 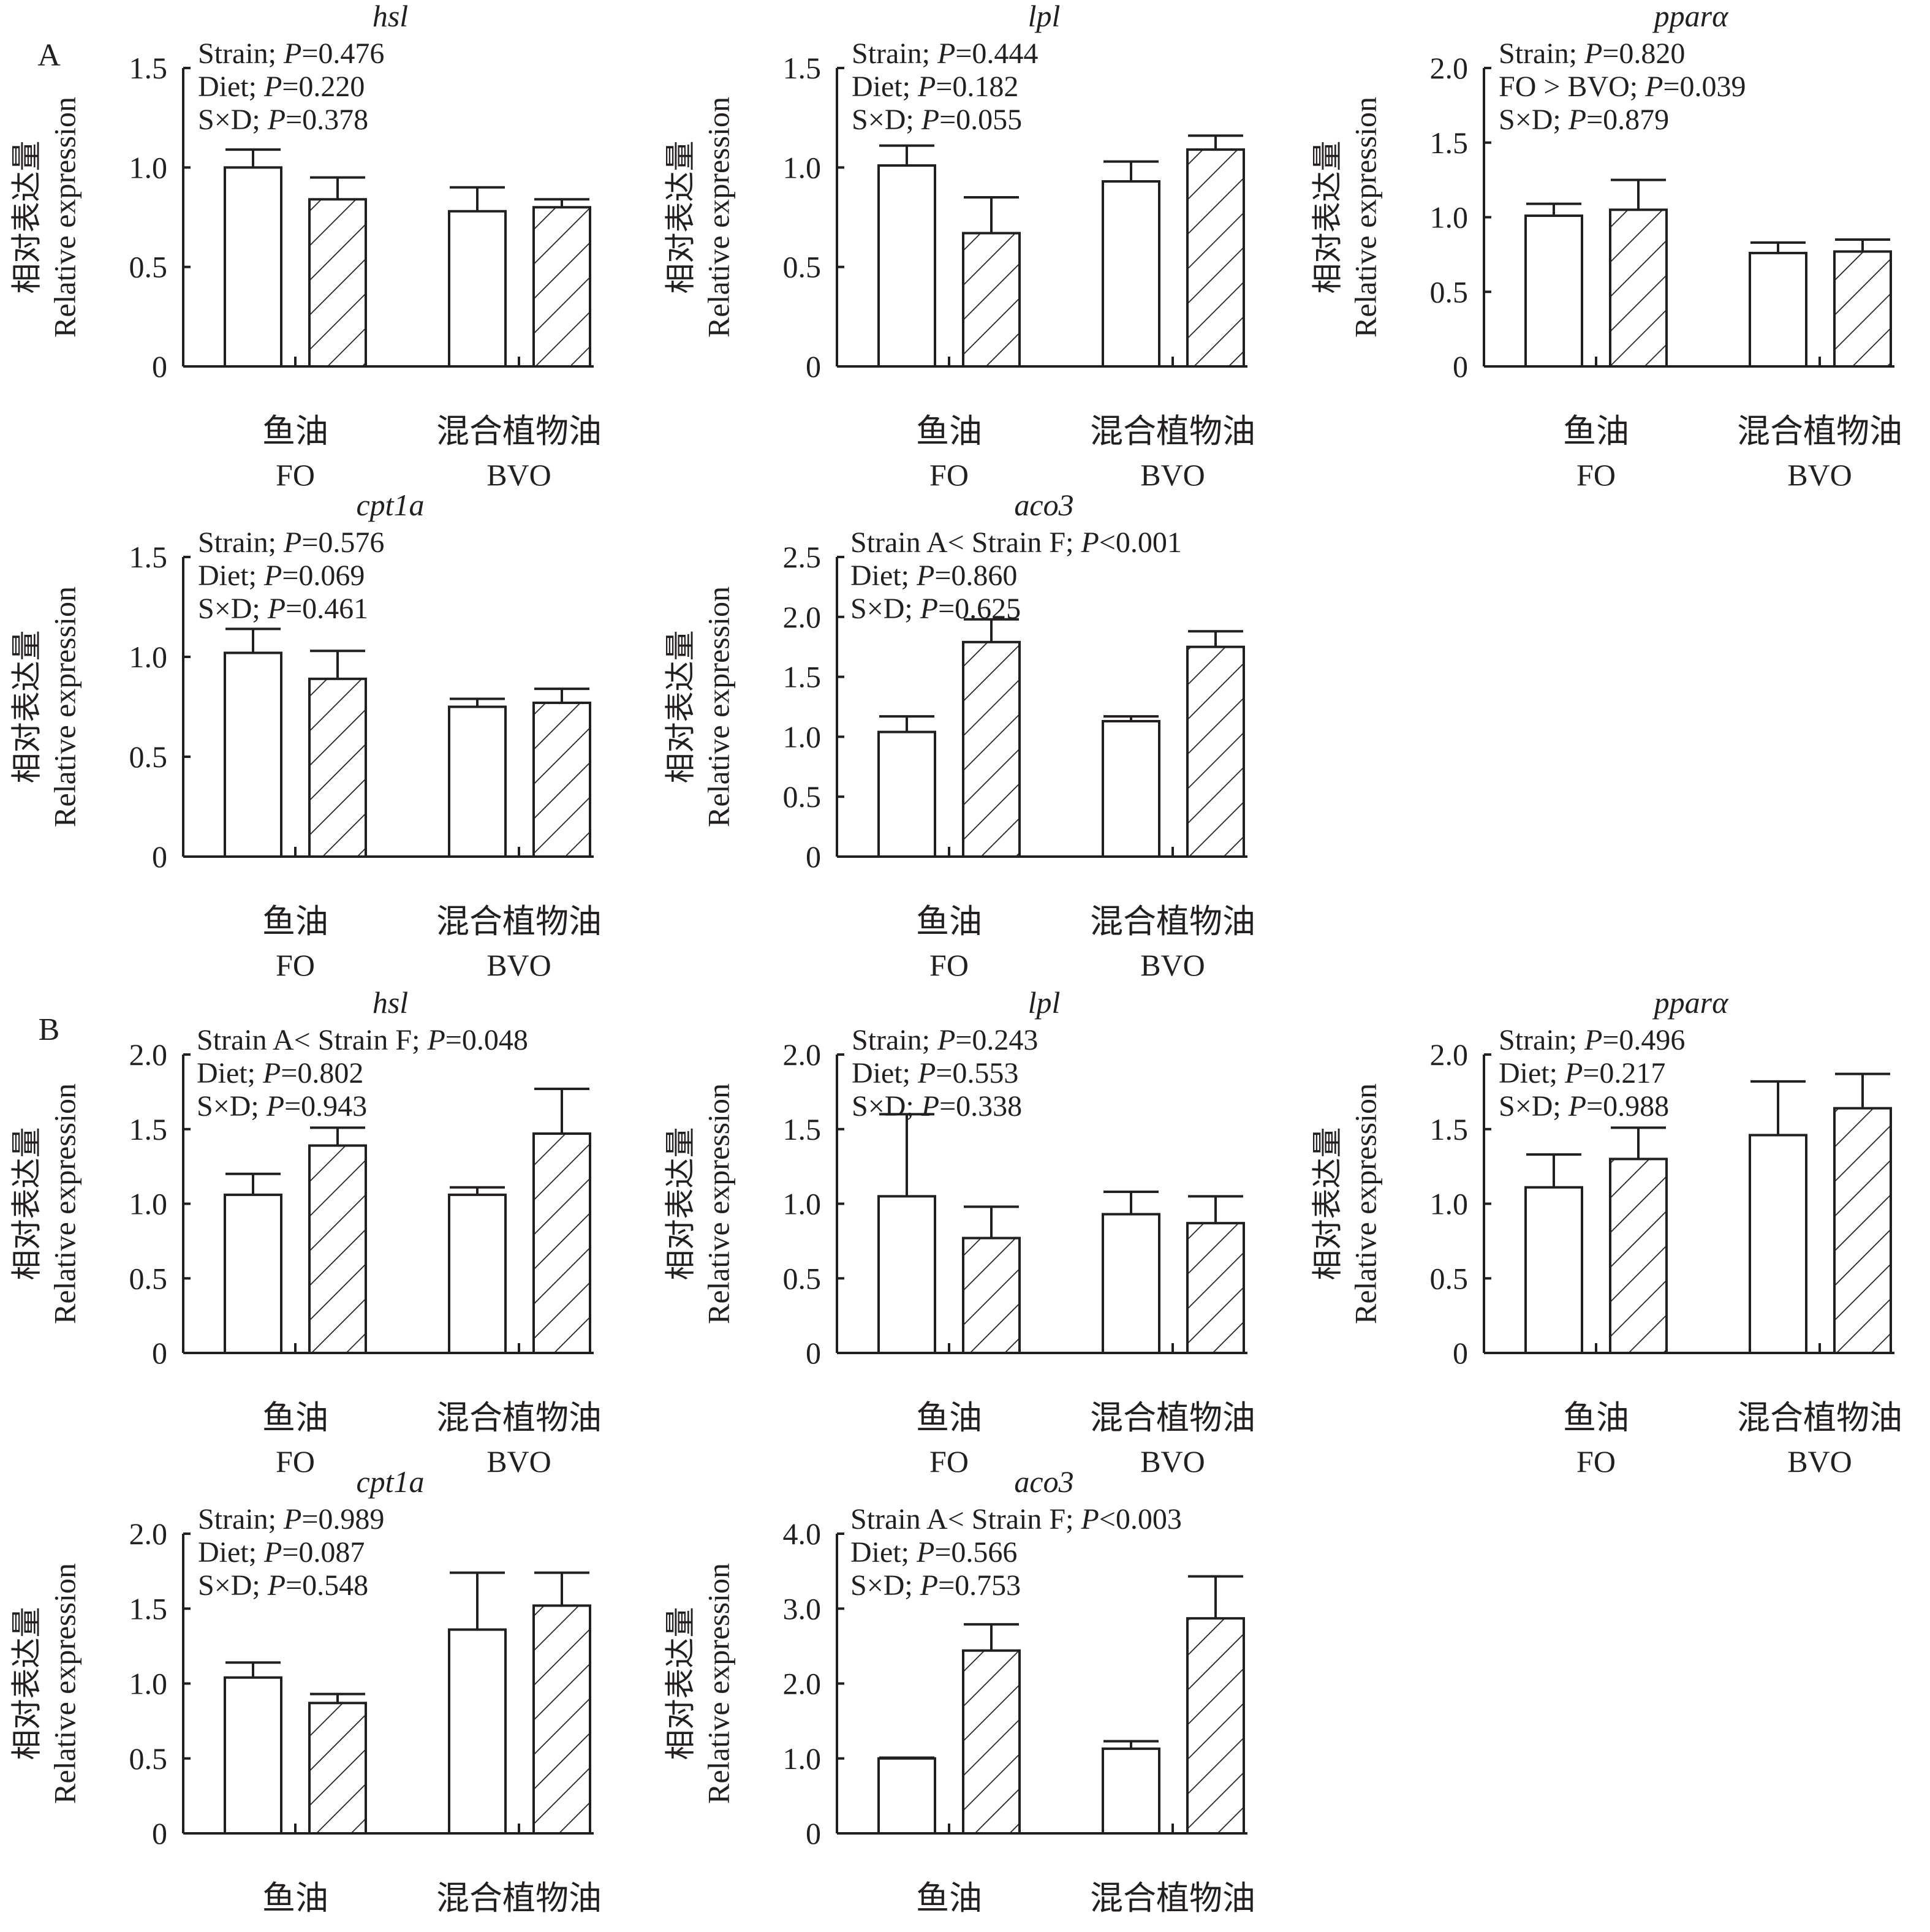 What do you see at coordinates (291, 53) in the screenshot?
I see `stat-annotation-line: Strain; P=0.476` at bounding box center [291, 53].